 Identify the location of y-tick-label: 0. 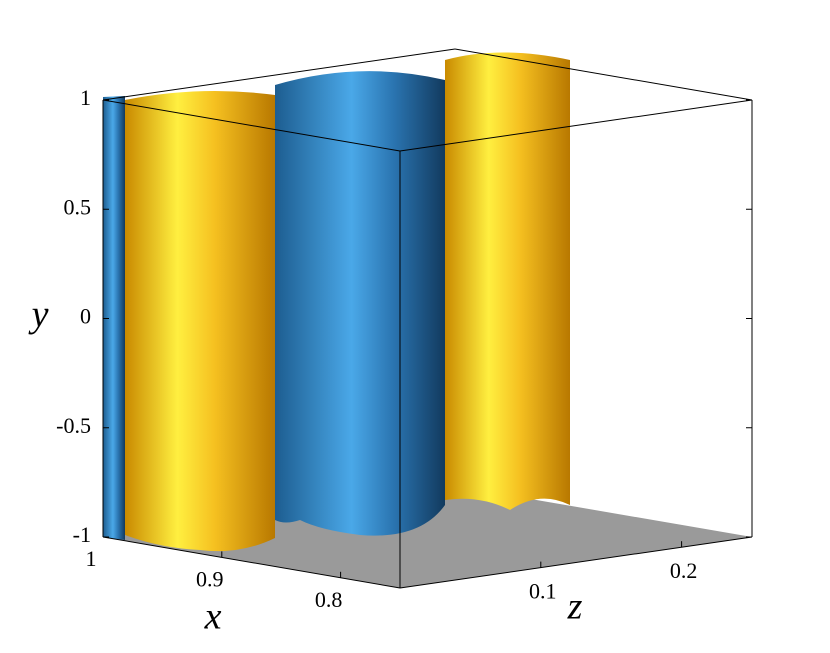
(85, 316).